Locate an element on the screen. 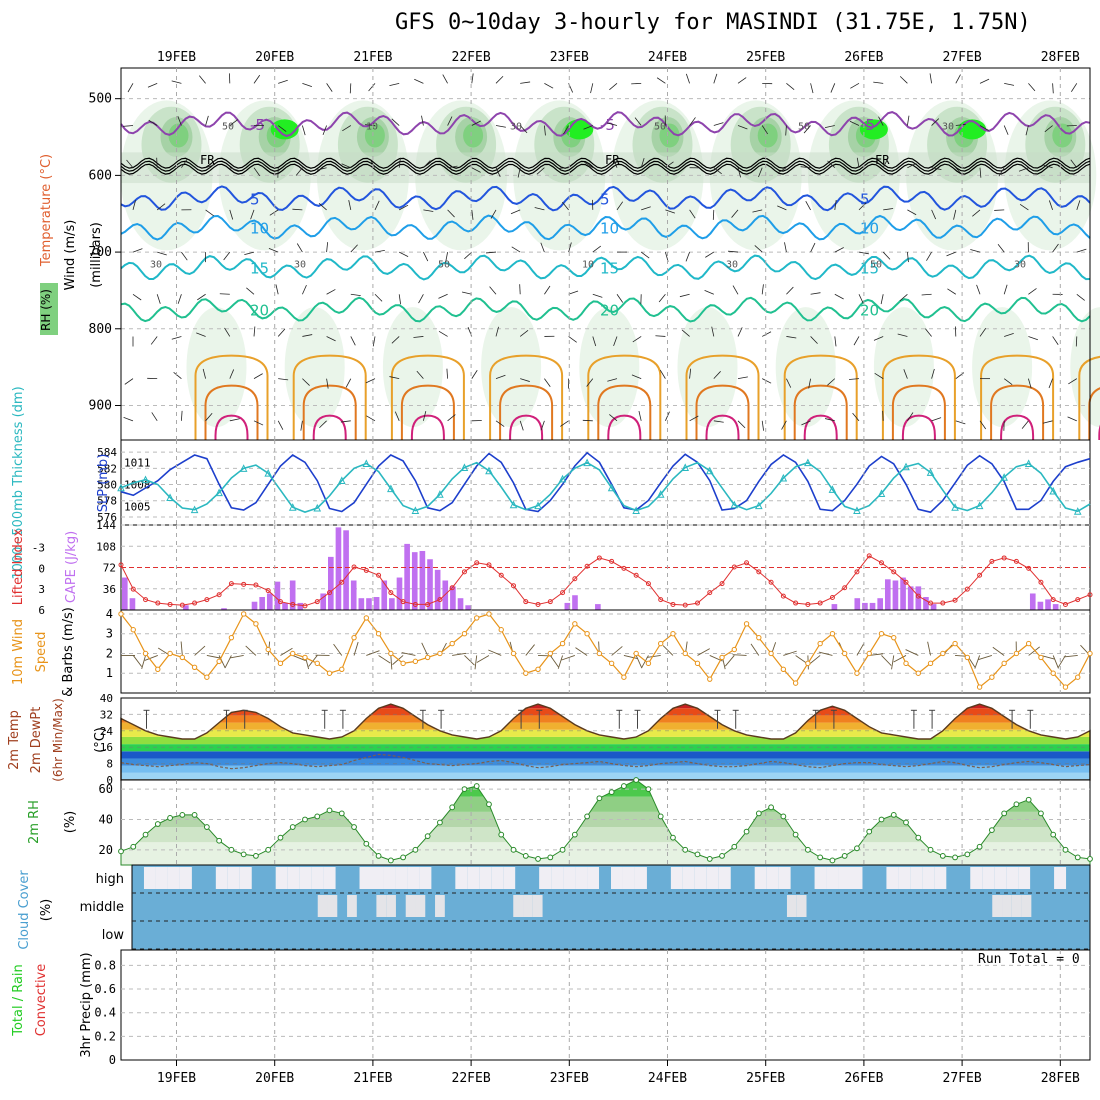 This screenshot has width=1100, height=1100. ylabel-wind-speed: Speed is located at coordinates (41, 652).